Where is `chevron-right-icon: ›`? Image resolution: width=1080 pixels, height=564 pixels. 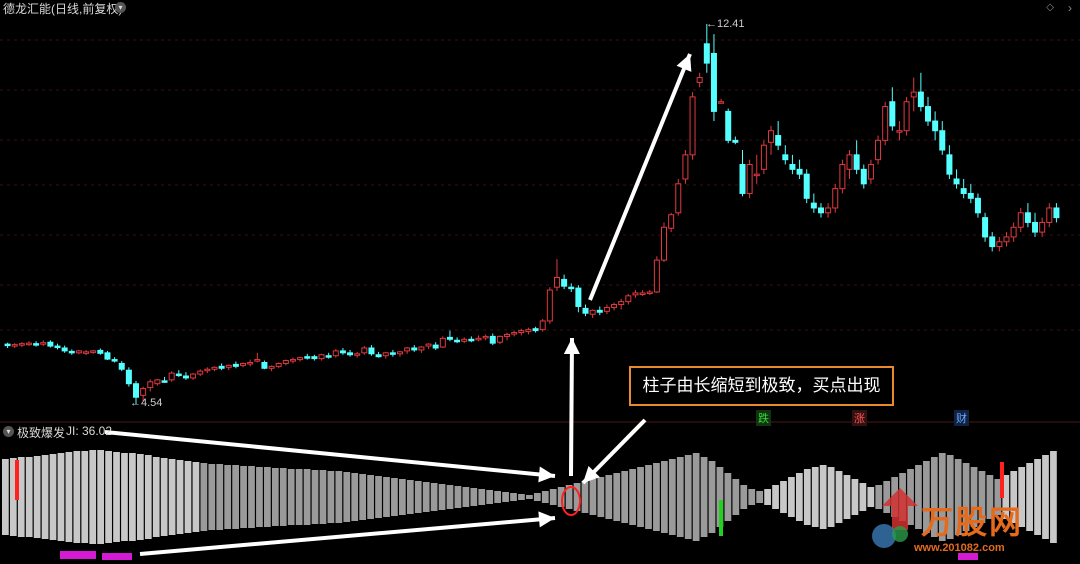 chevron-right-icon: › is located at coordinates (1070, 8).